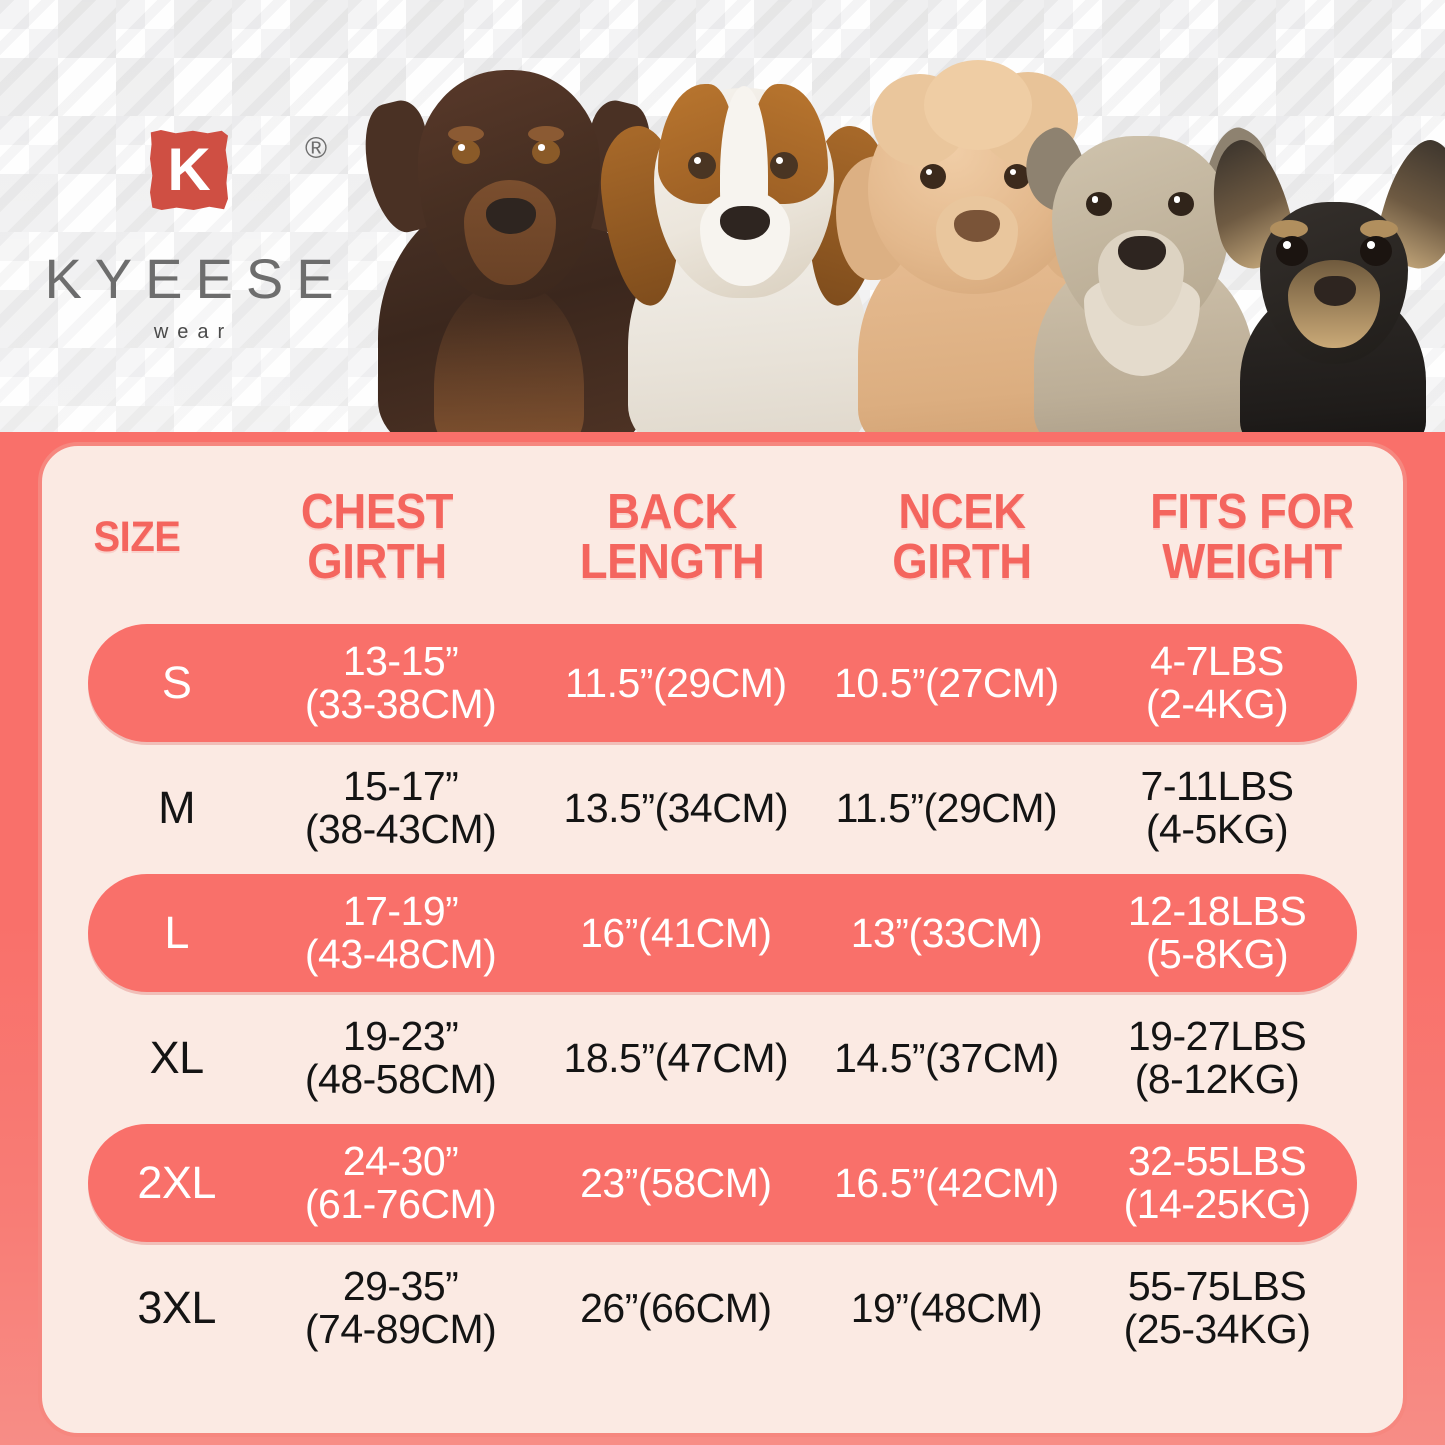  What do you see at coordinates (195, 278) in the screenshot?
I see `brand-name: KYEESE` at bounding box center [195, 278].